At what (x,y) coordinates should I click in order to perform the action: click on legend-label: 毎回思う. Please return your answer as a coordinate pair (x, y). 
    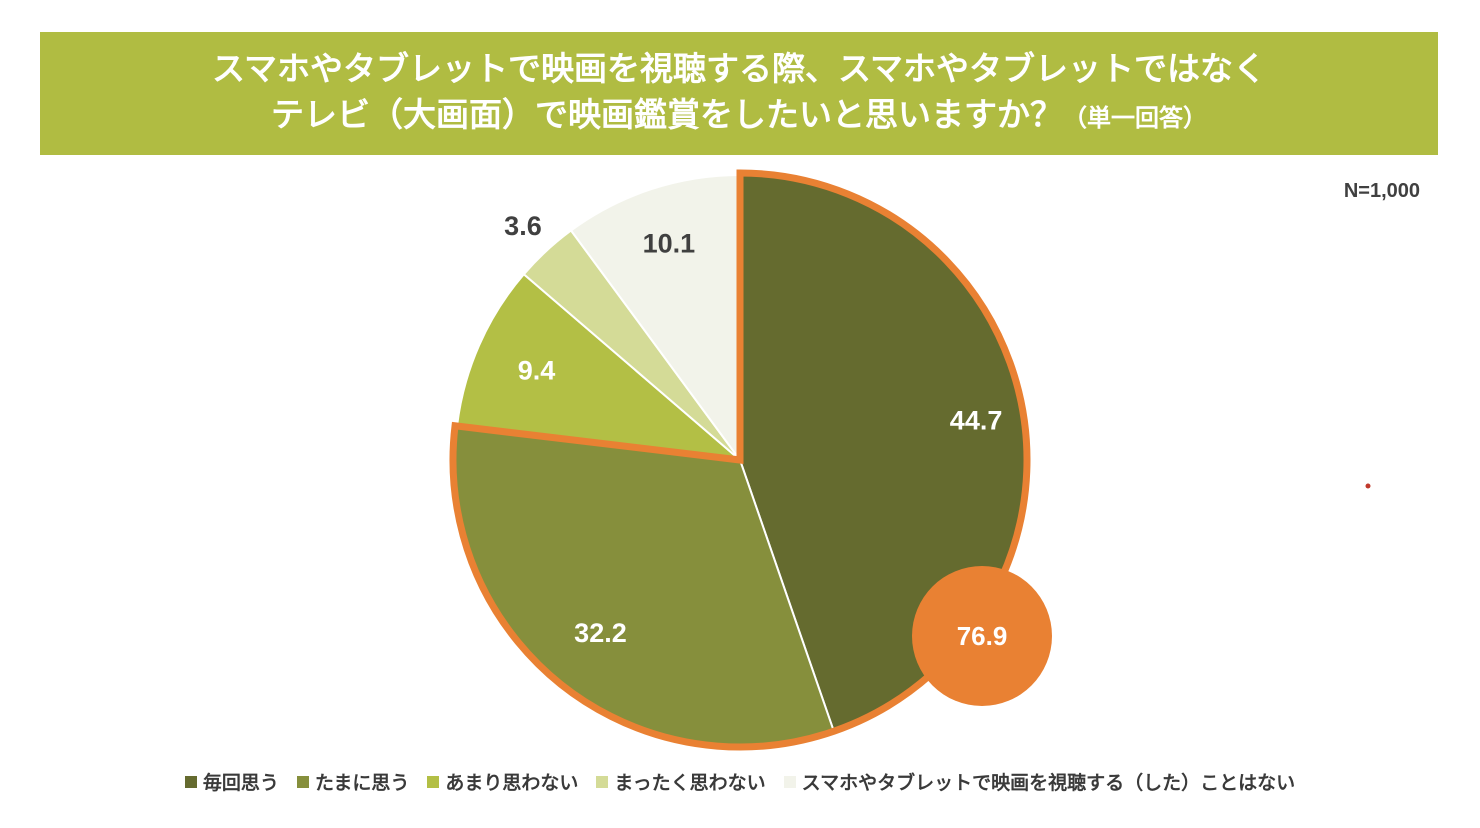
    Looking at the image, I should click on (240, 783).